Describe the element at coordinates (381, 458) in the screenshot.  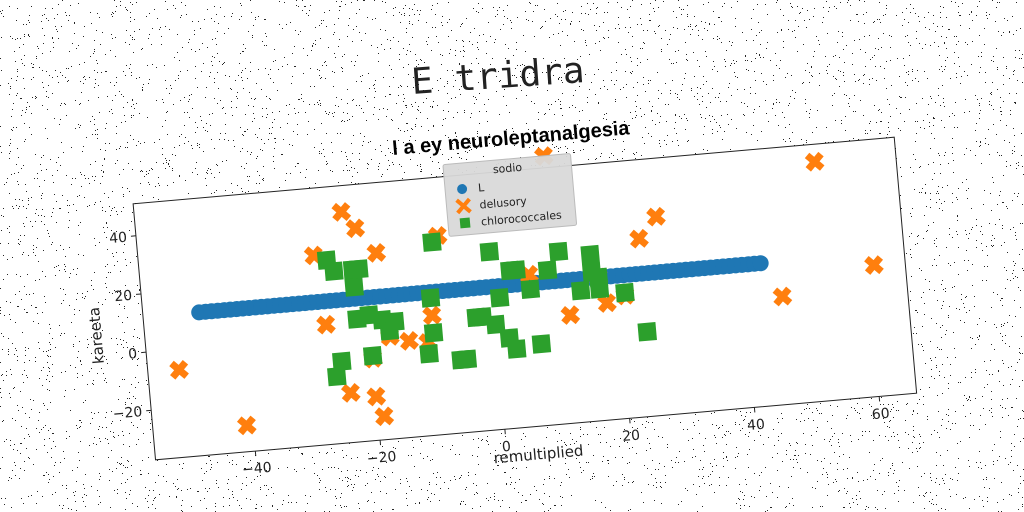
I see `x-tick-label: −20` at that location.